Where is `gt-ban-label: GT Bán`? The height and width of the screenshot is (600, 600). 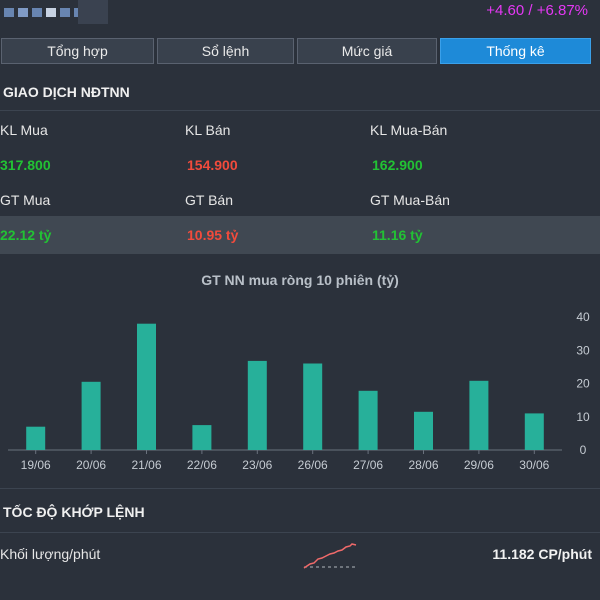 gt-ban-label: GT Bán is located at coordinates (209, 200).